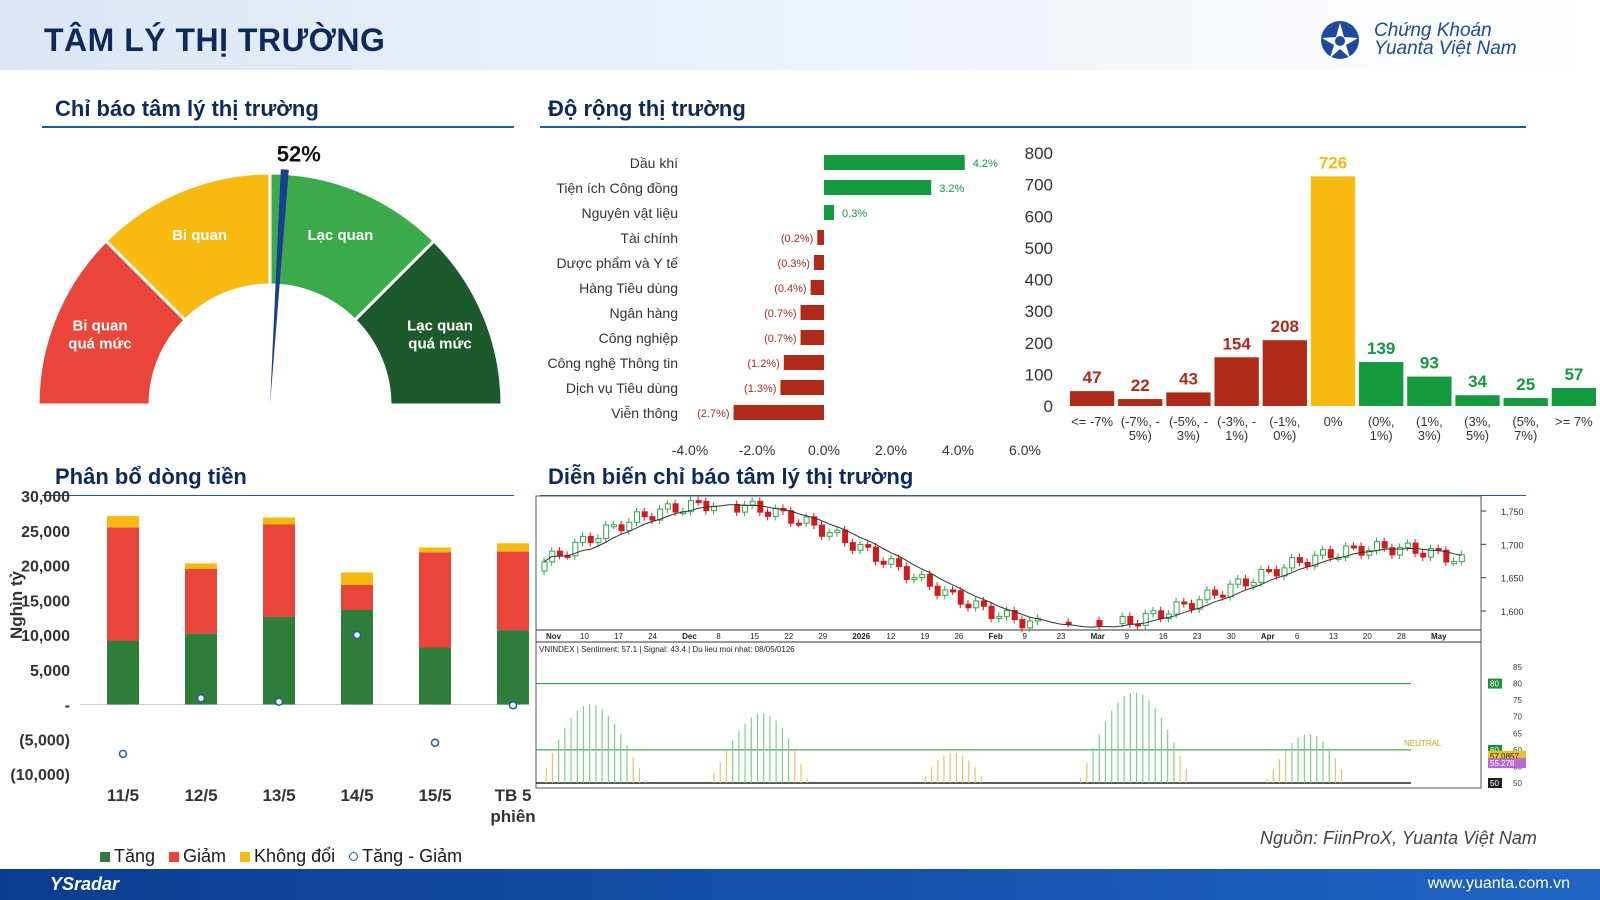  I want to click on sector-xtick-5: 6.0%, so click(1025, 450).